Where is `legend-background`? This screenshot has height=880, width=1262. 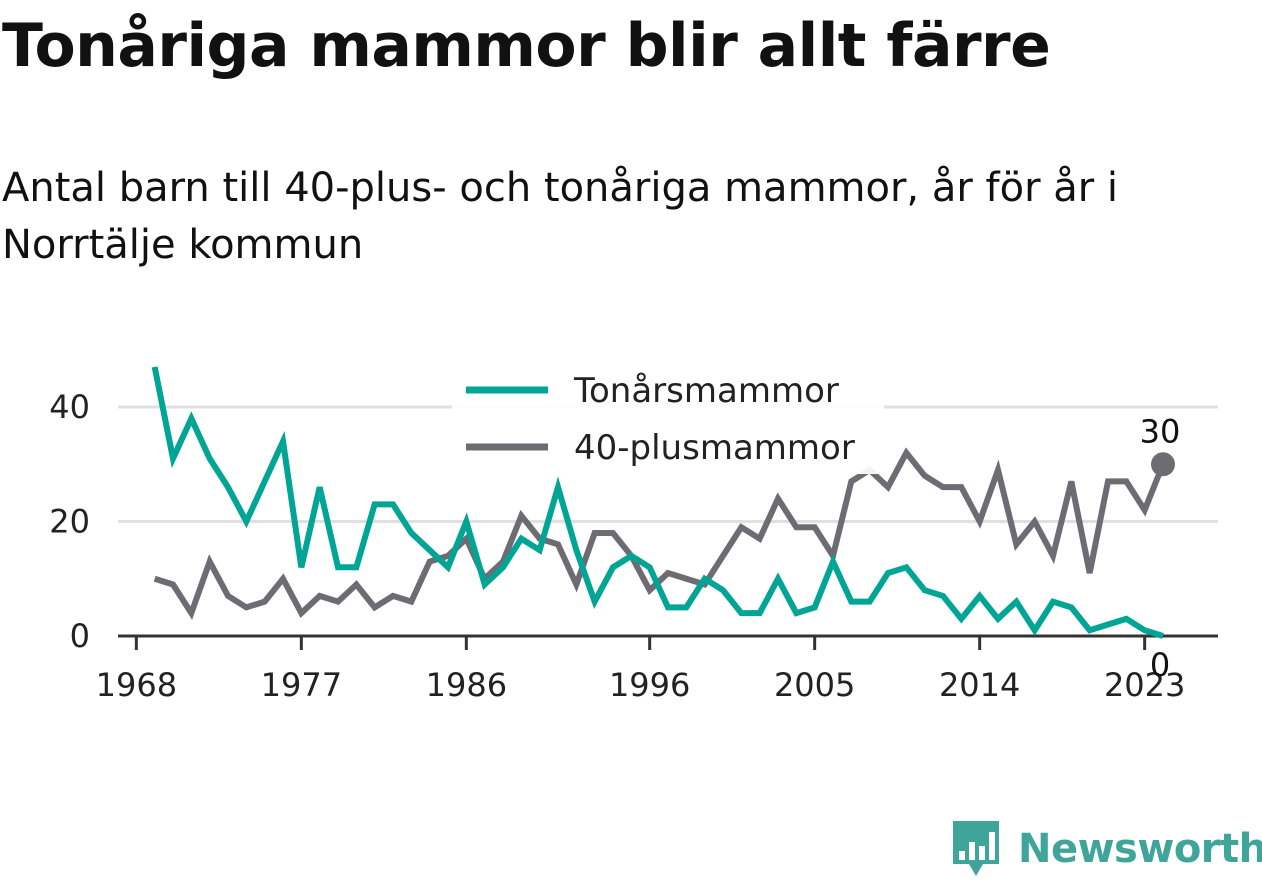 legend-background is located at coordinates (668, 418).